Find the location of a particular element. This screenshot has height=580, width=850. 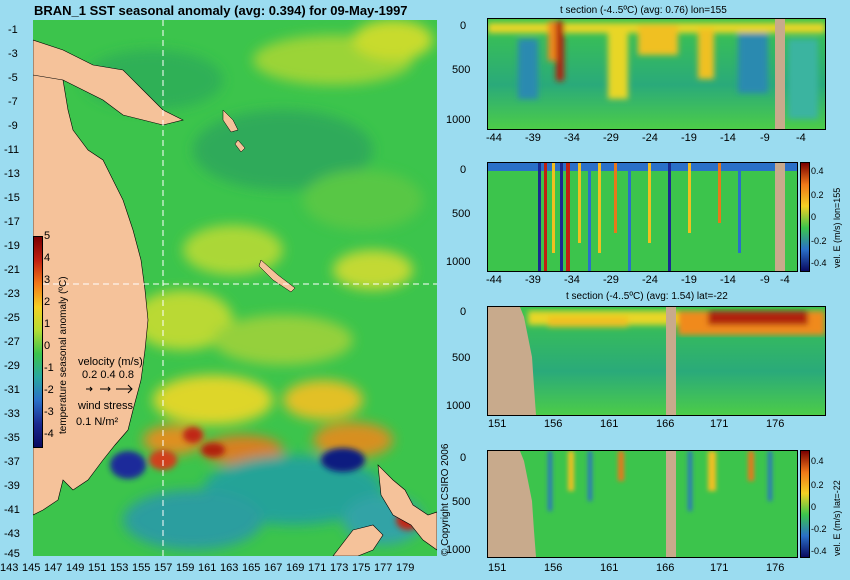

p1-ytick: 1000 is located at coordinates (458, 120).